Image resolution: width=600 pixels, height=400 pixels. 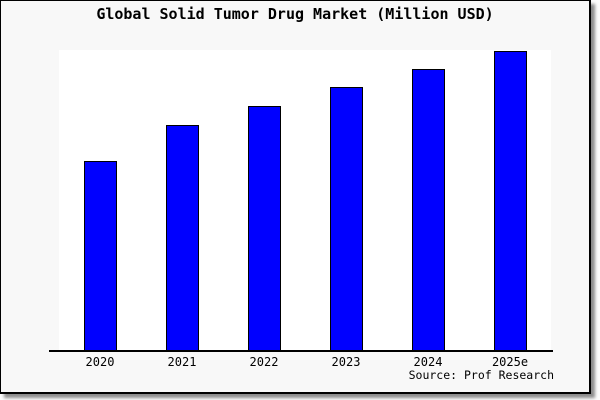 What do you see at coordinates (346, 219) in the screenshot?
I see `bar-2023` at bounding box center [346, 219].